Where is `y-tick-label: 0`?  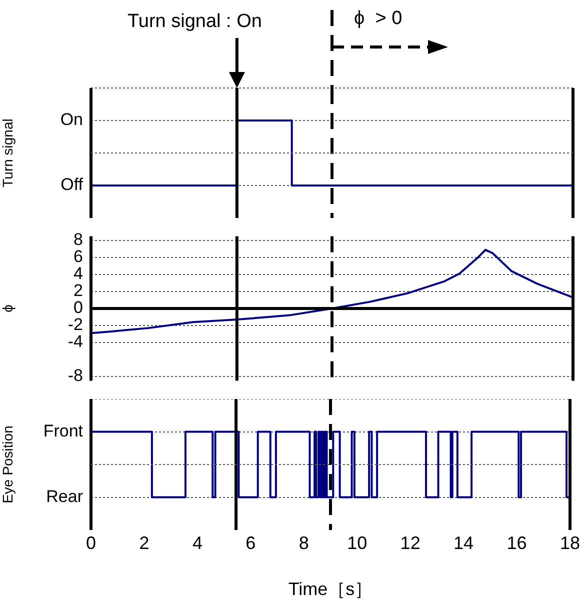 y-tick-label: 0 is located at coordinates (78, 308).